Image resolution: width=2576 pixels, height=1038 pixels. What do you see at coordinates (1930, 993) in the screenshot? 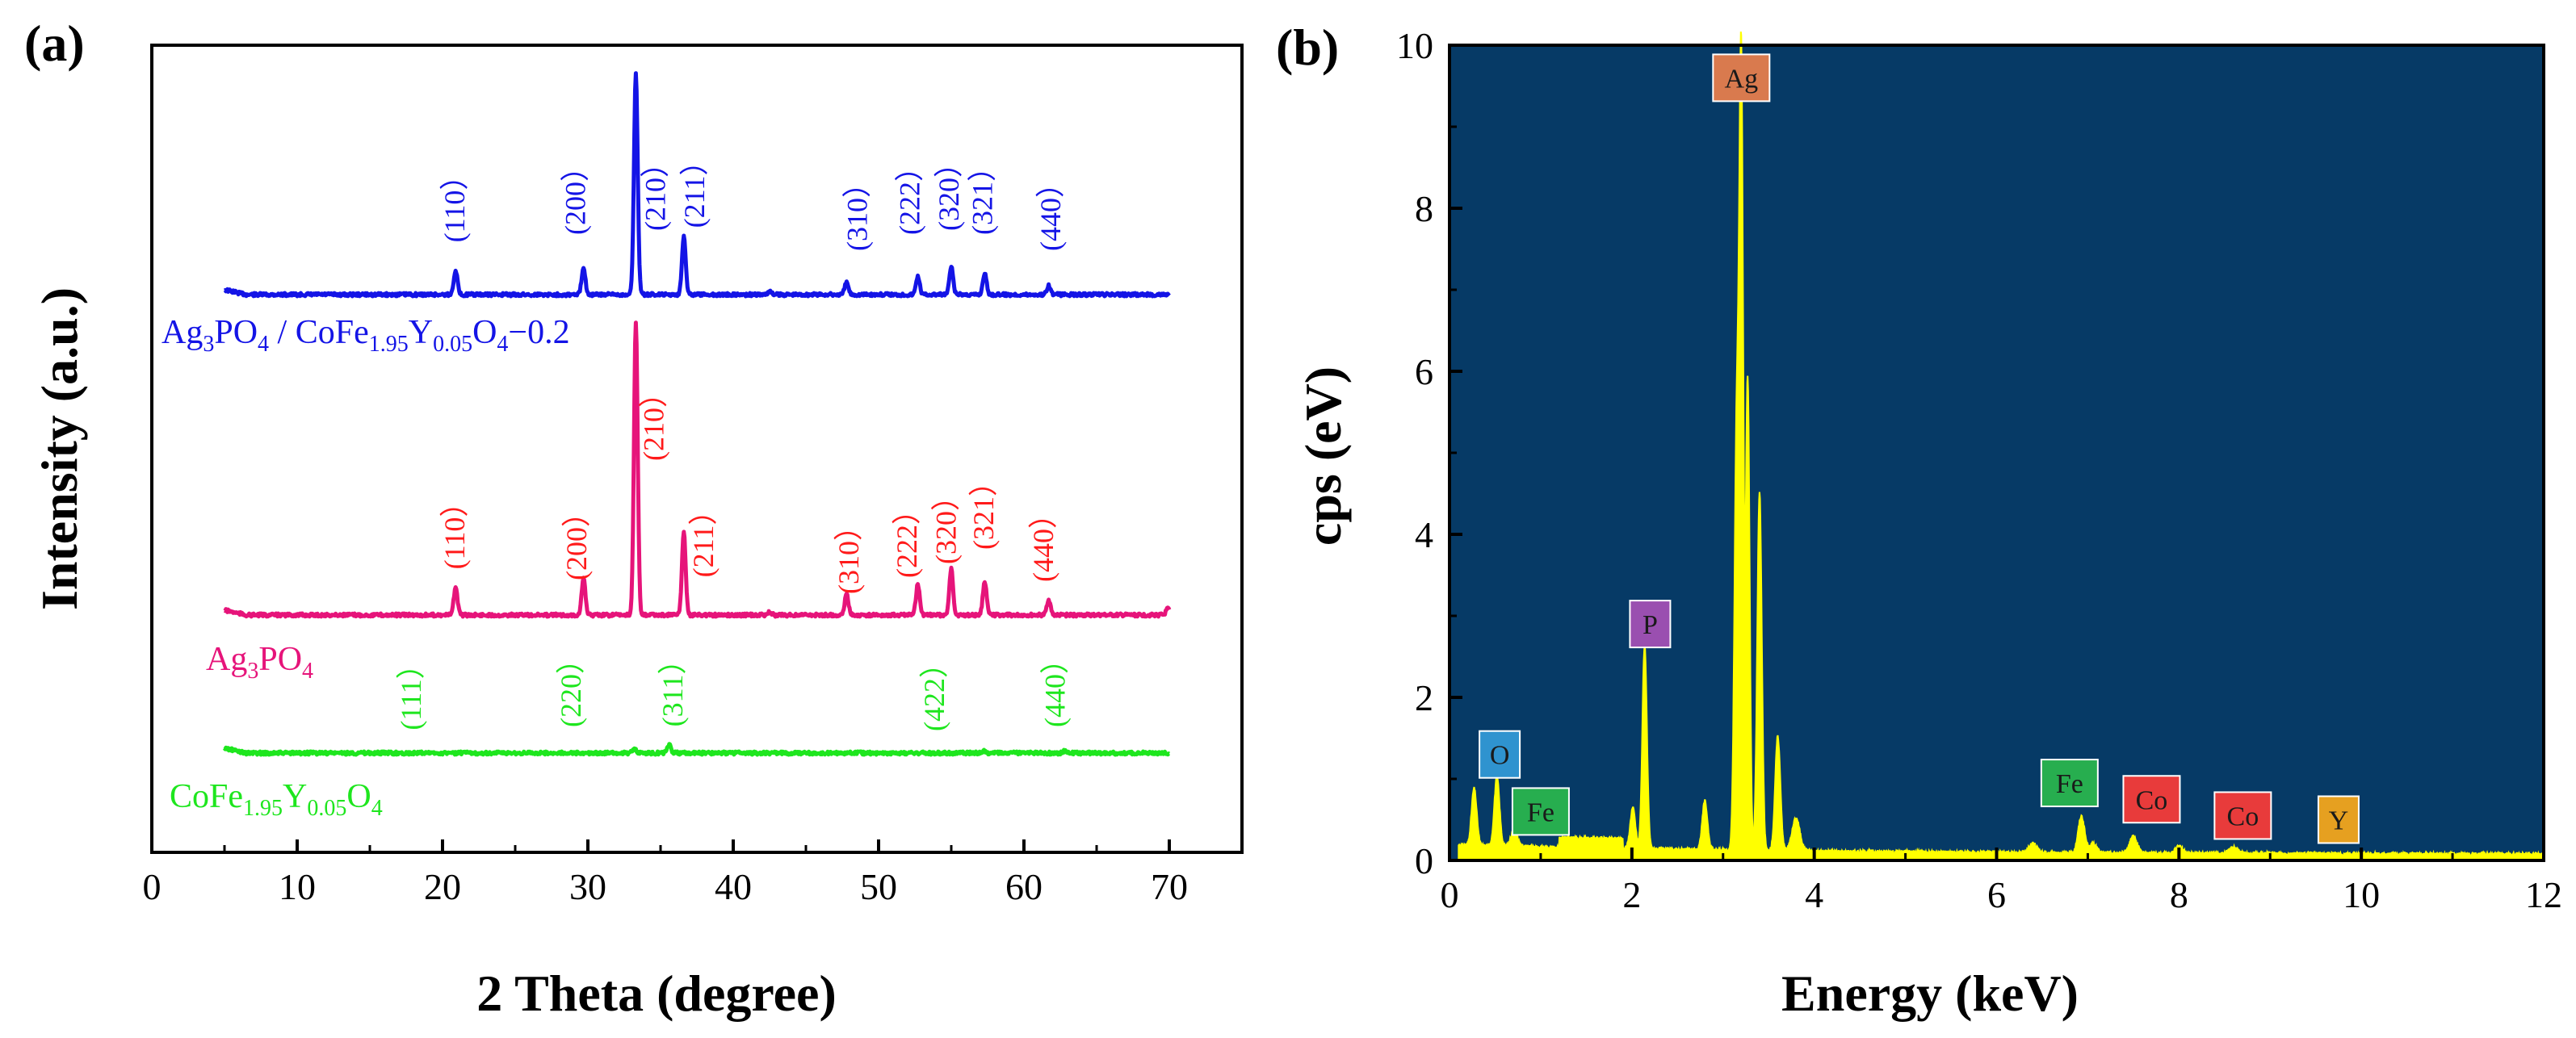
I see `eds-x-axis-title: Energy (keV)` at bounding box center [1930, 993].